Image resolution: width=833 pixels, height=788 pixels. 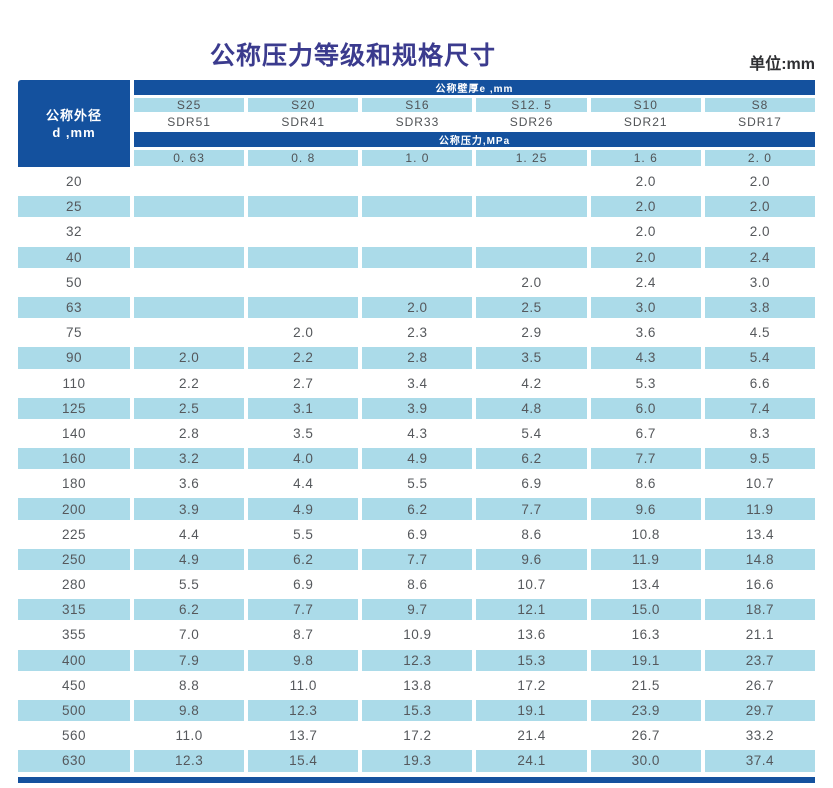 I want to click on table-row: 250 4.9 6.2 7.7 9.6 11.9 14.8, so click(x=416, y=559).